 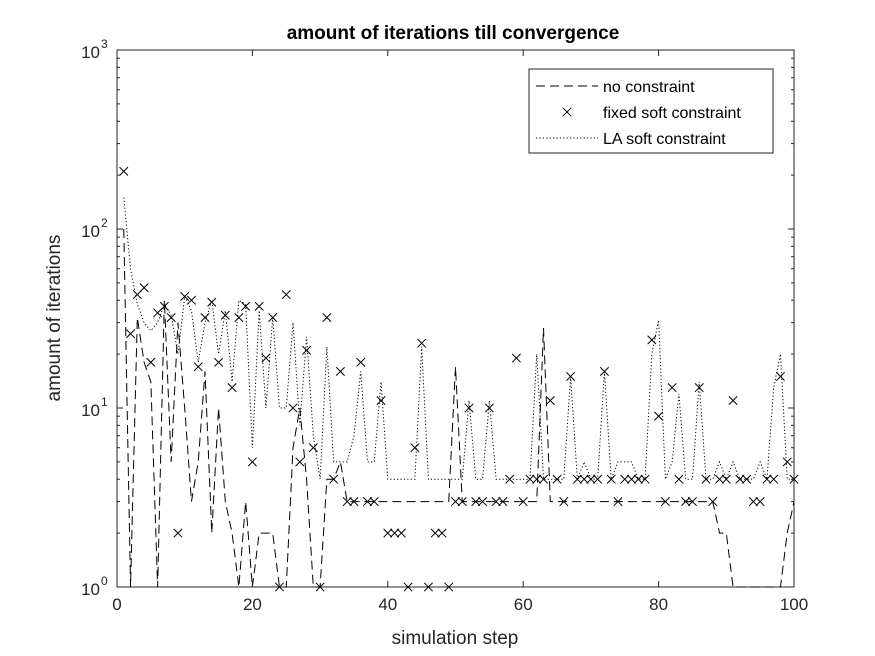 I want to click on chart-title: amount of iterations till convergence, so click(x=453, y=33).